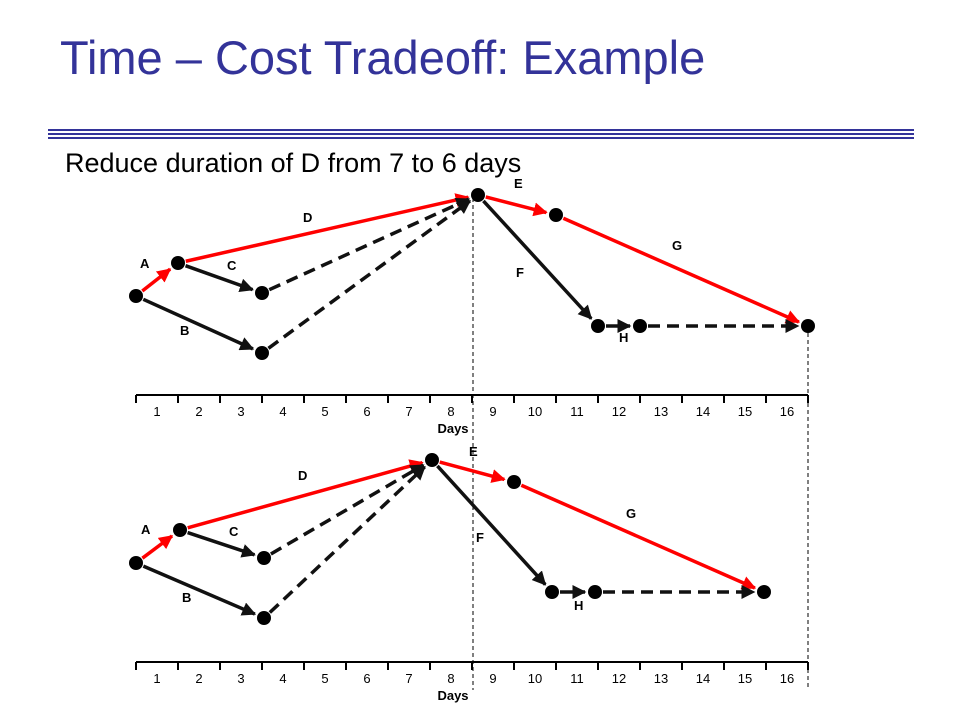  I want to click on title-underline, so click(481, 134).